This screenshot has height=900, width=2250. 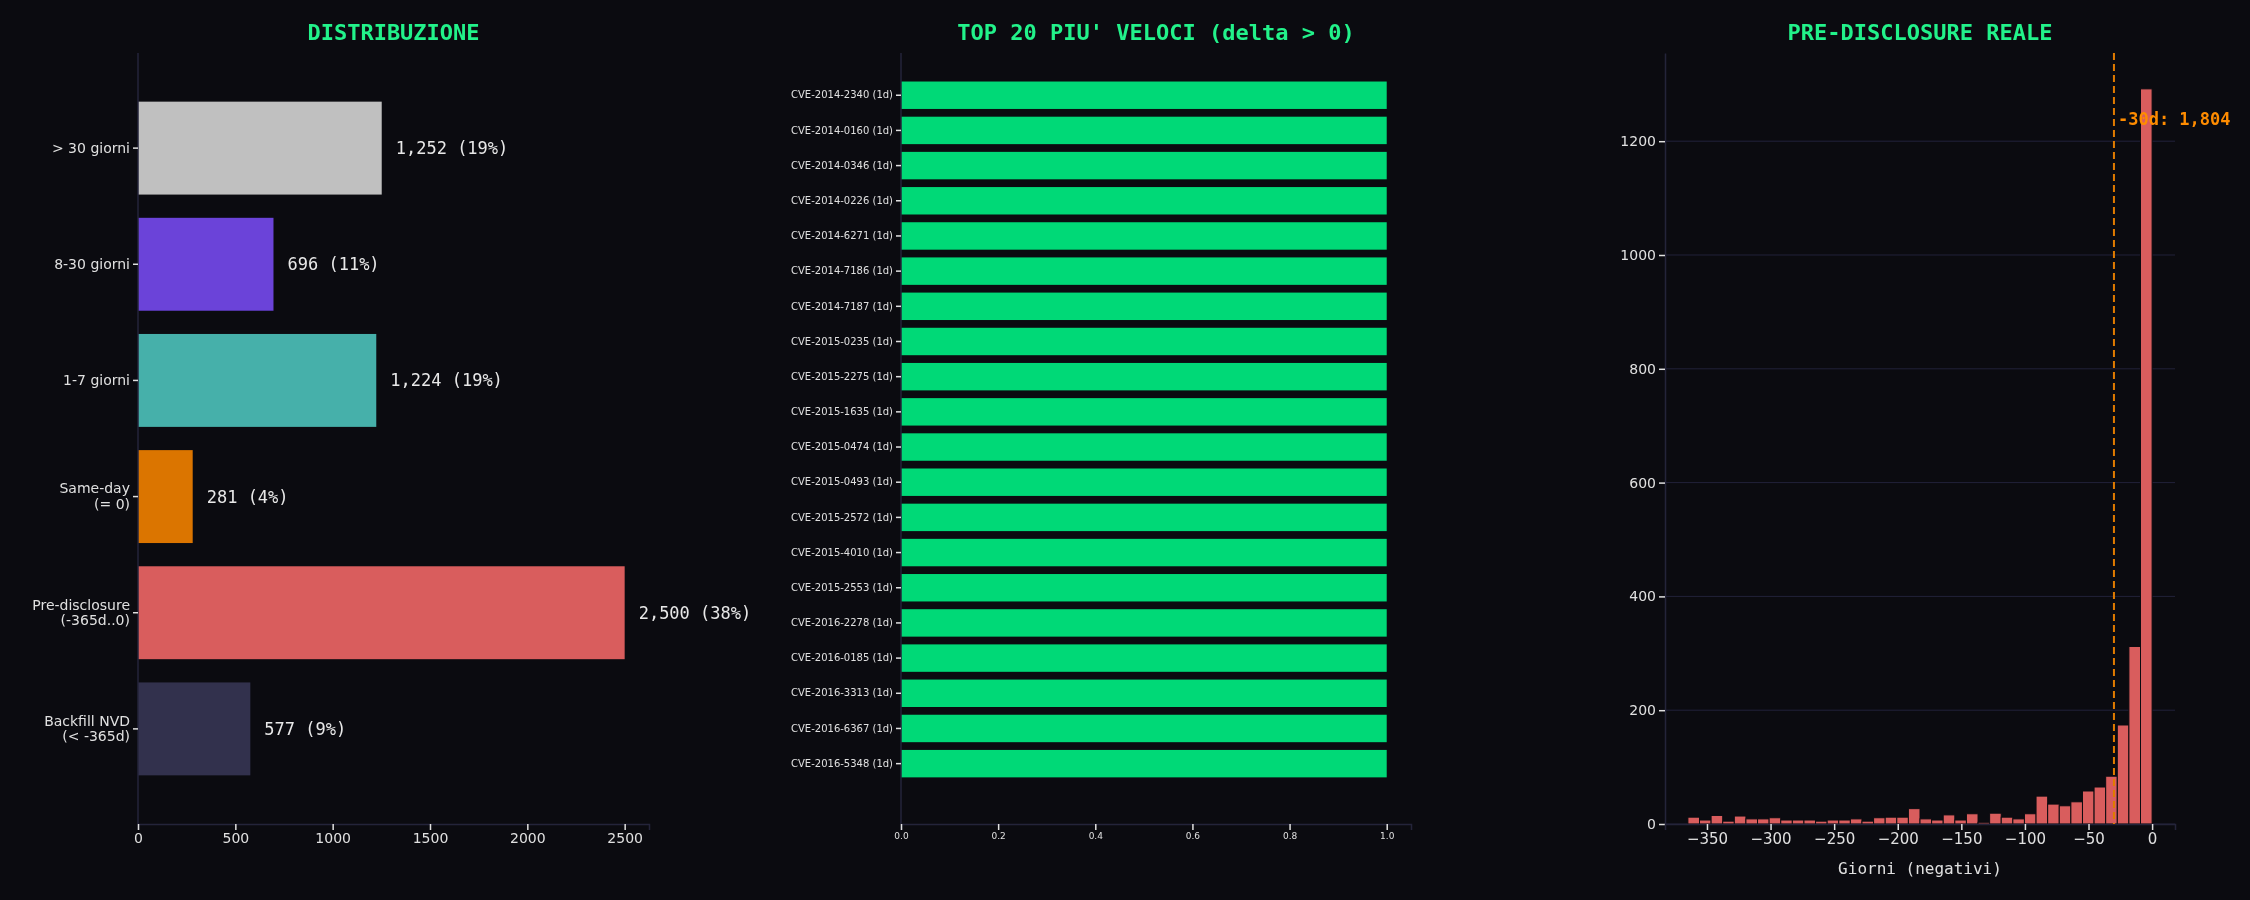 I want to click on y-tick-label: CVE-2015-2572 (1d), so click(x=842, y=517).